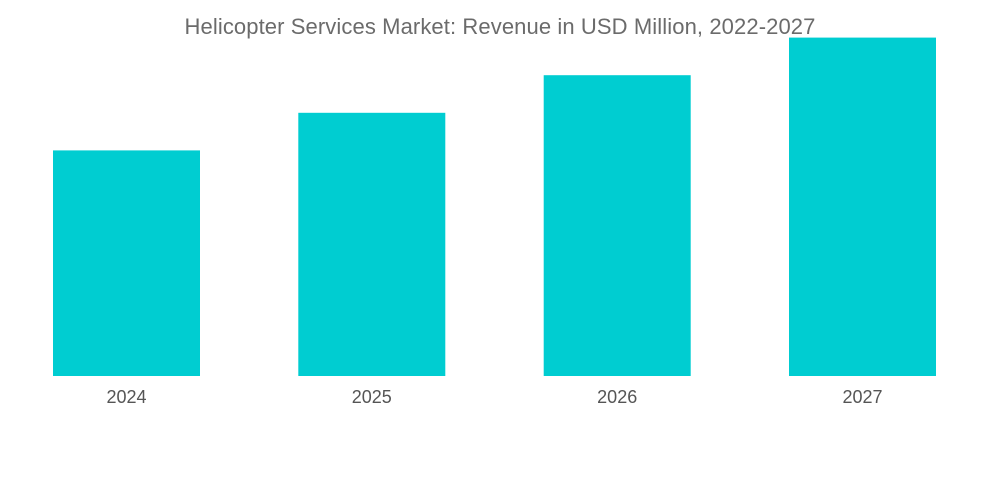 This screenshot has width=1000, height=504. I want to click on x-tick-label-2025: 2025, so click(372, 397).